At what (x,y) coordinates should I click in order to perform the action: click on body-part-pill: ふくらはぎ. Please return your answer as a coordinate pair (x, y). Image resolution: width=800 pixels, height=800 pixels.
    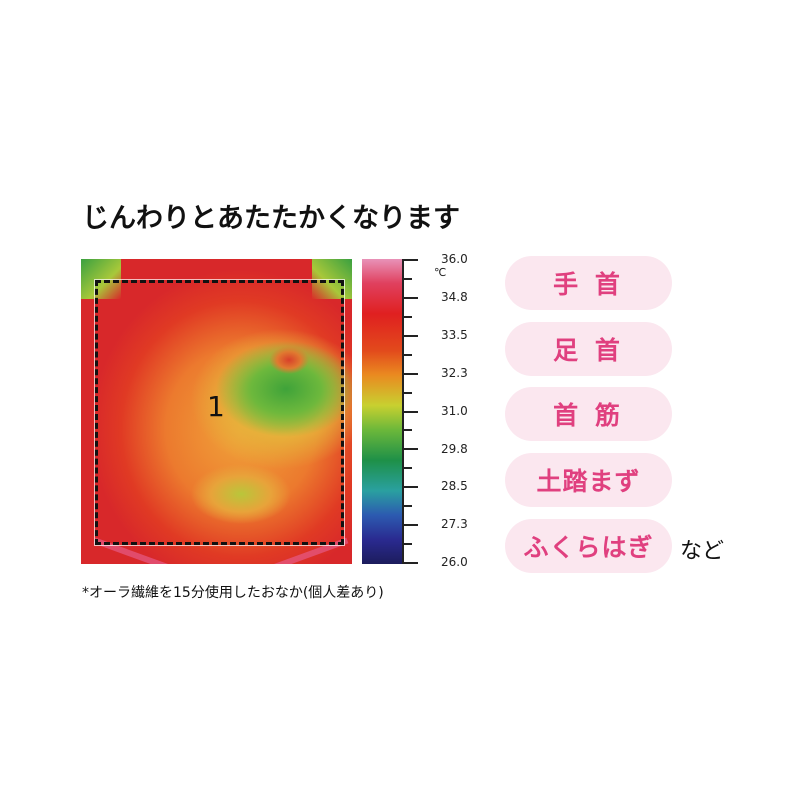
    Looking at the image, I should click on (588, 546).